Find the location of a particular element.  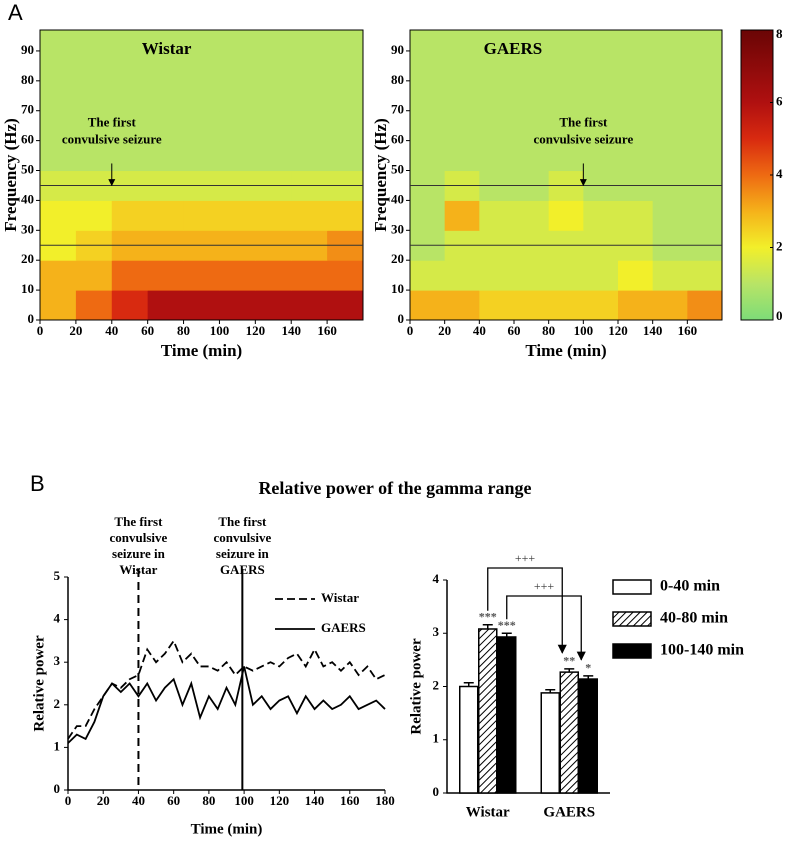

y-tick-label: 60 is located at coordinates (397, 139).